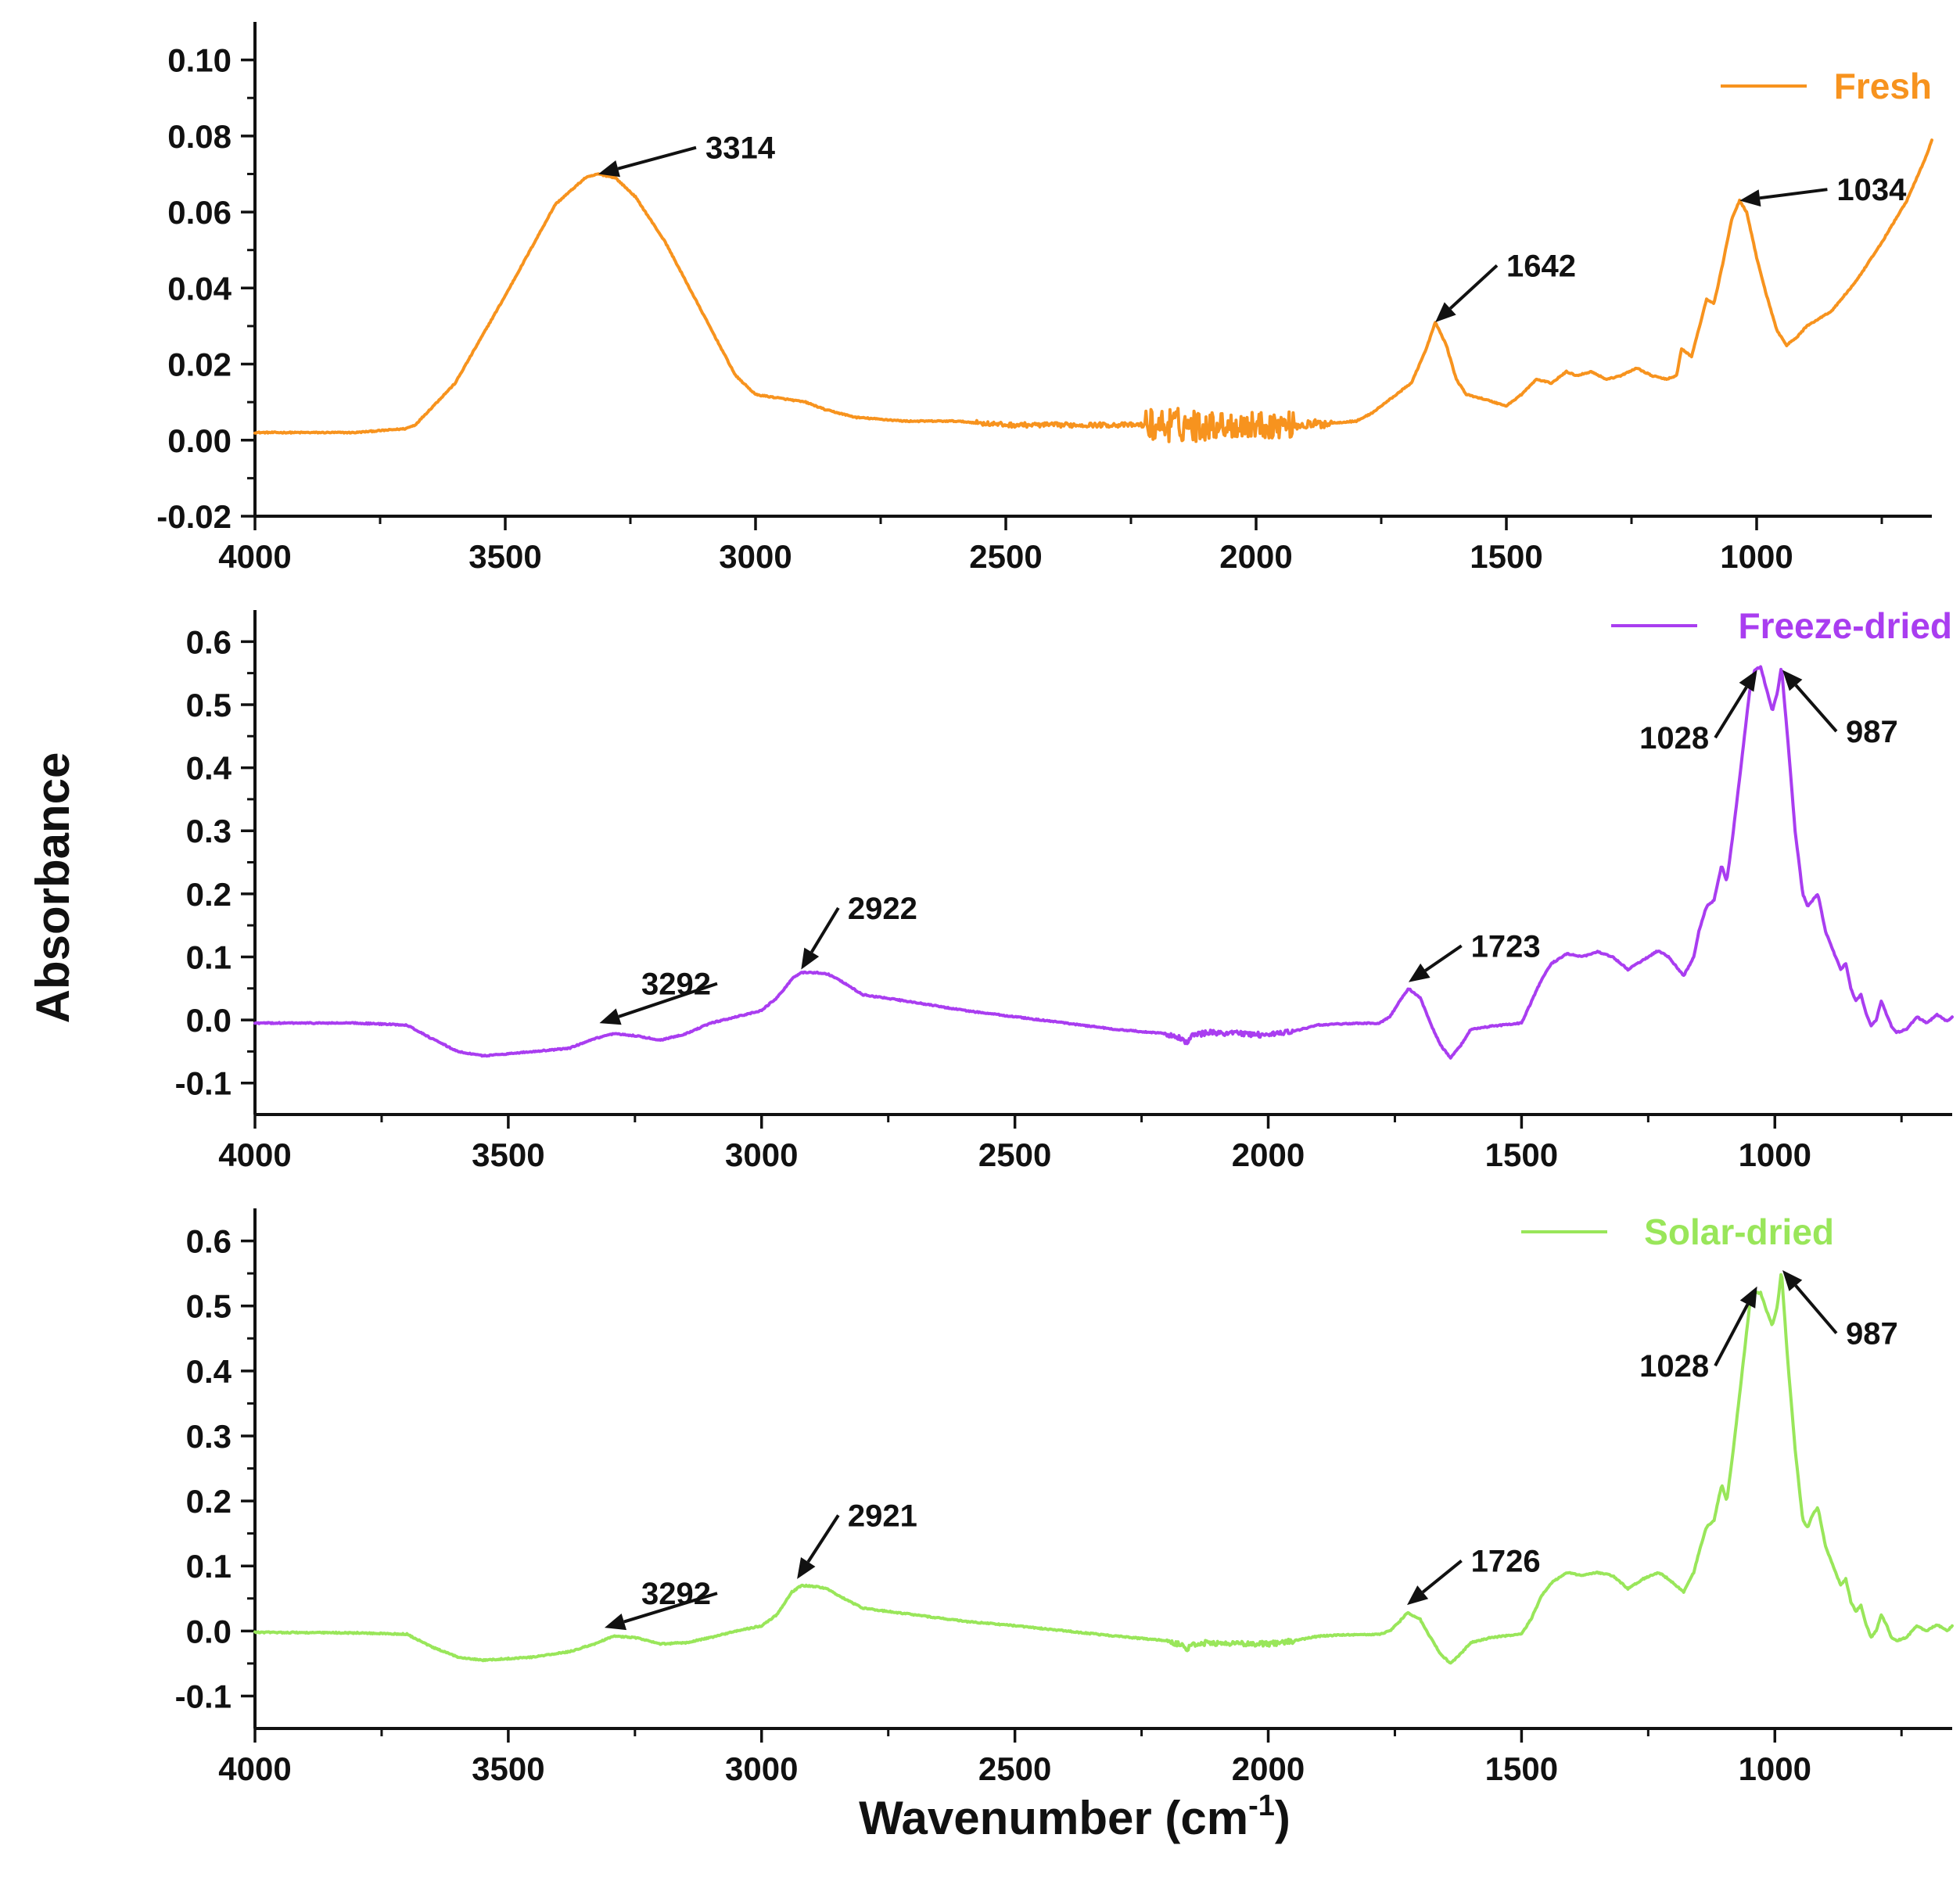 Image resolution: width=1960 pixels, height=1881 pixels. I want to click on annotation-label: 1642, so click(1541, 266).